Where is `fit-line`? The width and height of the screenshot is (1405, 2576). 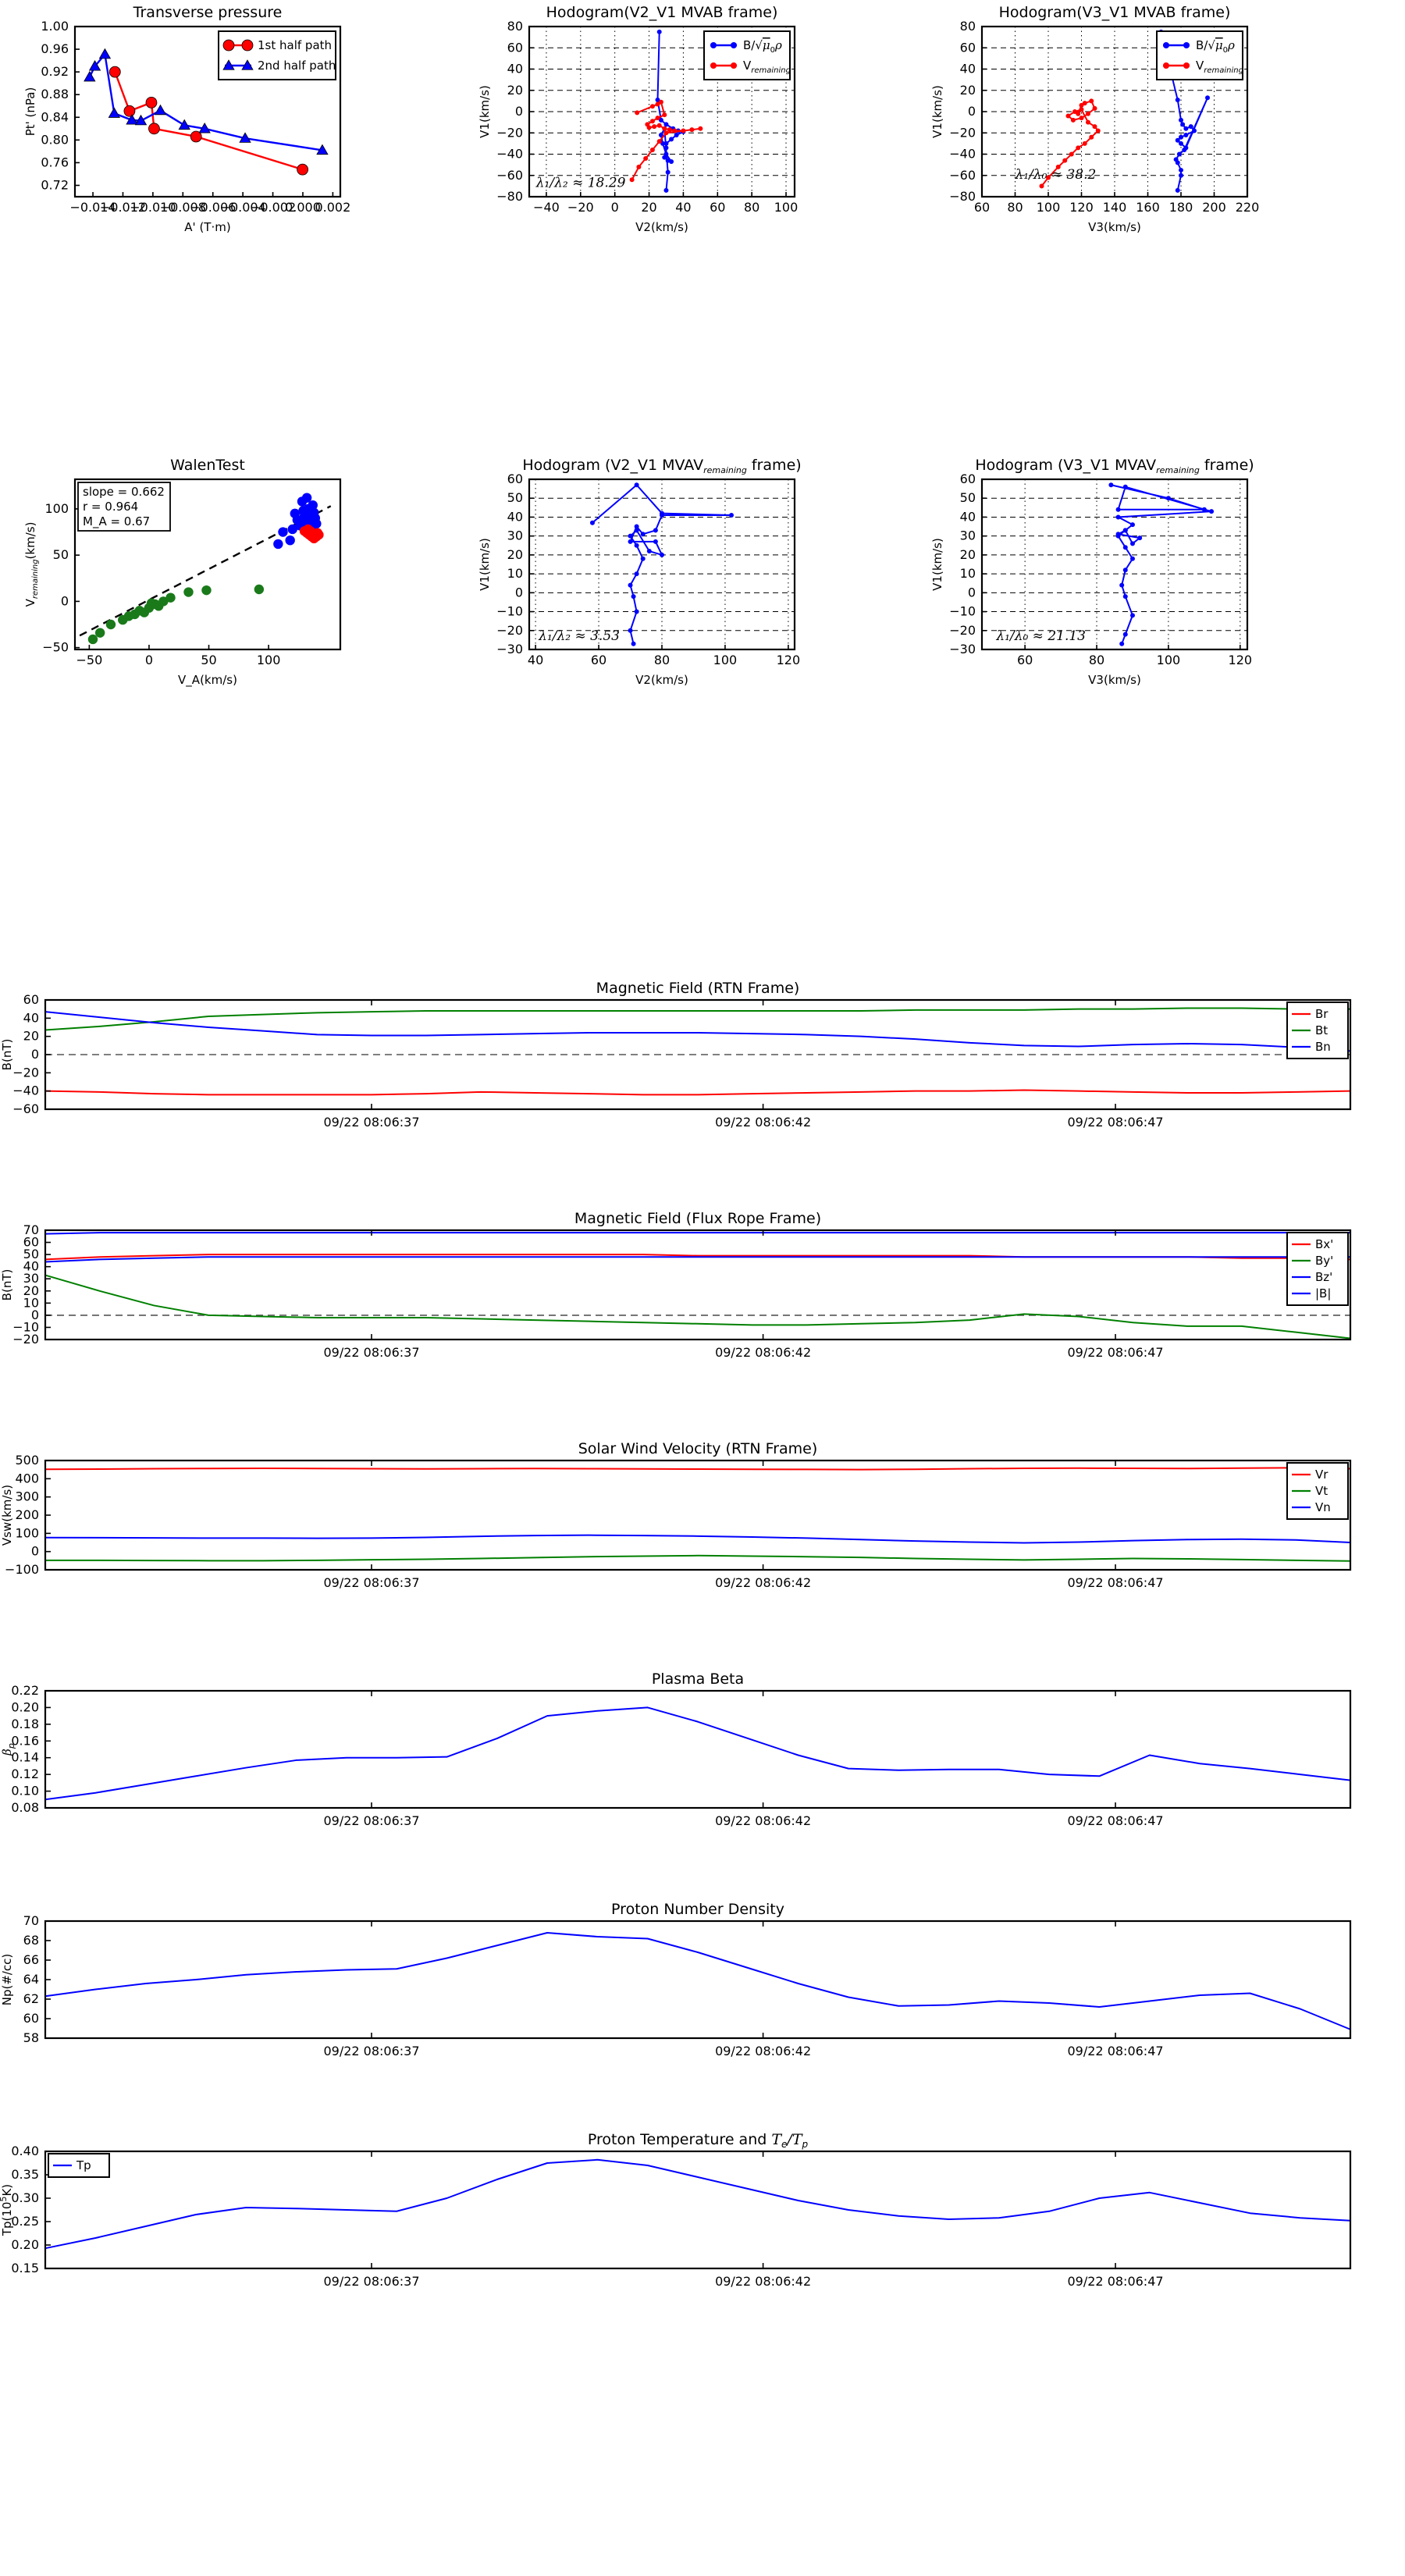
fit-line is located at coordinates (205, 571).